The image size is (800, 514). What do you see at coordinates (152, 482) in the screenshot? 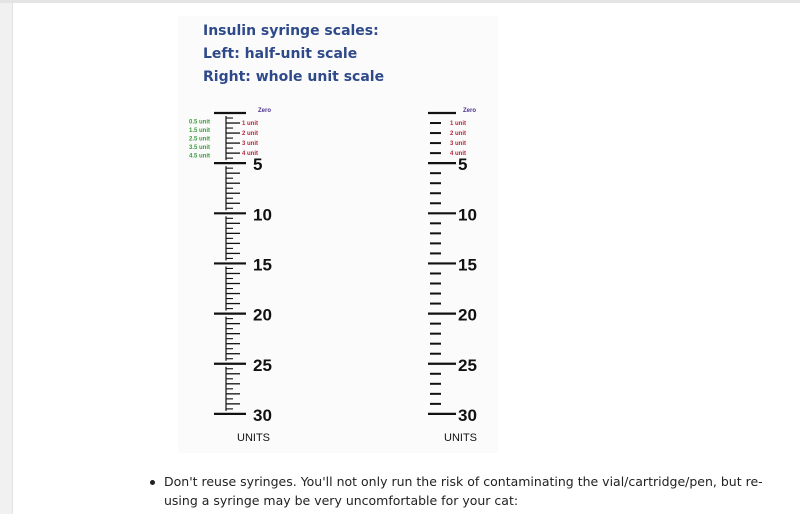
I see `bullet-icon` at bounding box center [152, 482].